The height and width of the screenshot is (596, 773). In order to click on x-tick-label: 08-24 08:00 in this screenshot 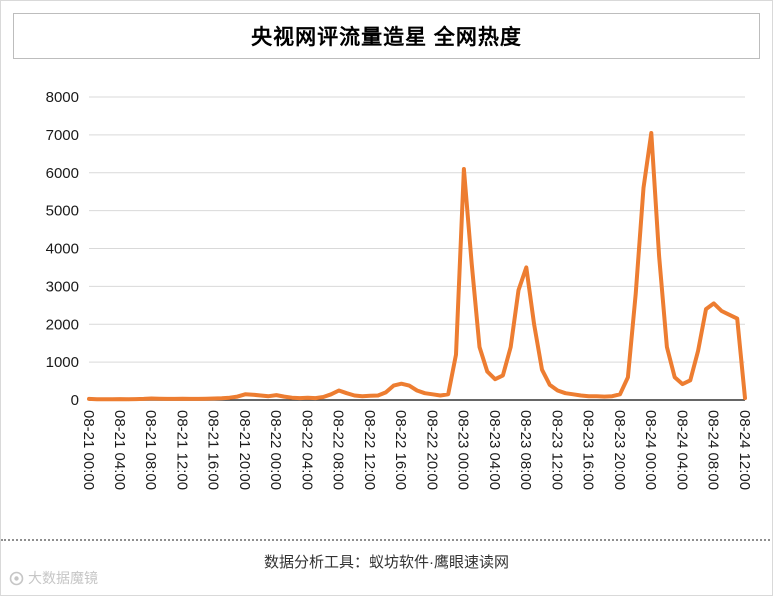, I will do `click(713, 450)`.